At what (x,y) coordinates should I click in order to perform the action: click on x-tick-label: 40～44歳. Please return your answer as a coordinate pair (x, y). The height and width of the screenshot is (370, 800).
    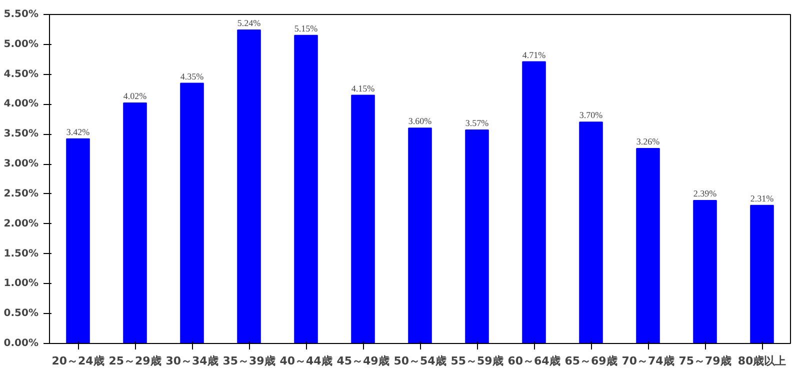
    Looking at the image, I should click on (306, 361).